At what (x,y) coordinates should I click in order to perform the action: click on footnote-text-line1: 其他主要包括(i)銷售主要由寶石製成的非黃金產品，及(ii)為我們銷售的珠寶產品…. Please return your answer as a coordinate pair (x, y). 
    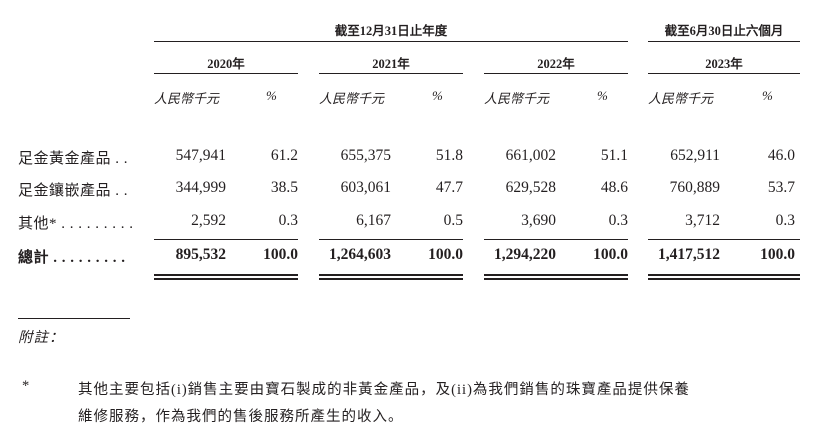
    Looking at the image, I should click on (384, 390).